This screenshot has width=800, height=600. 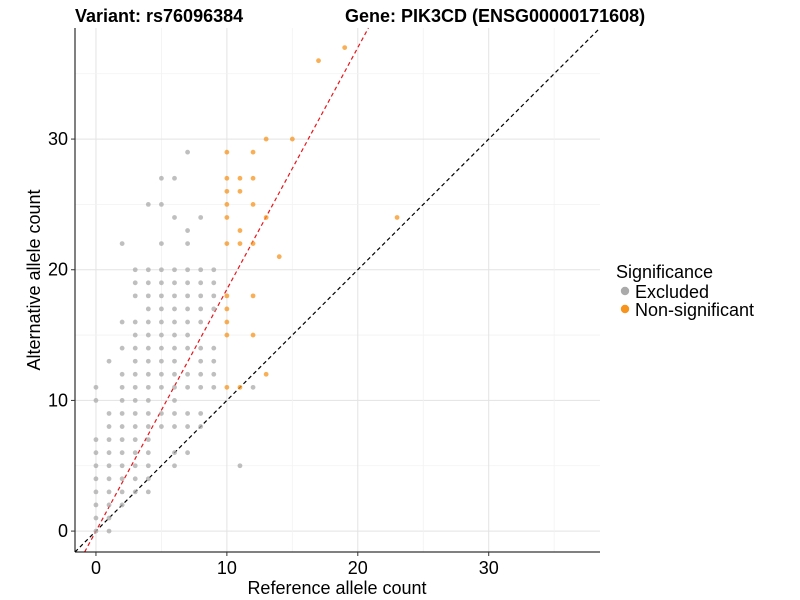 What do you see at coordinates (672, 292) in the screenshot?
I see `legend-label-excluded: Excluded` at bounding box center [672, 292].